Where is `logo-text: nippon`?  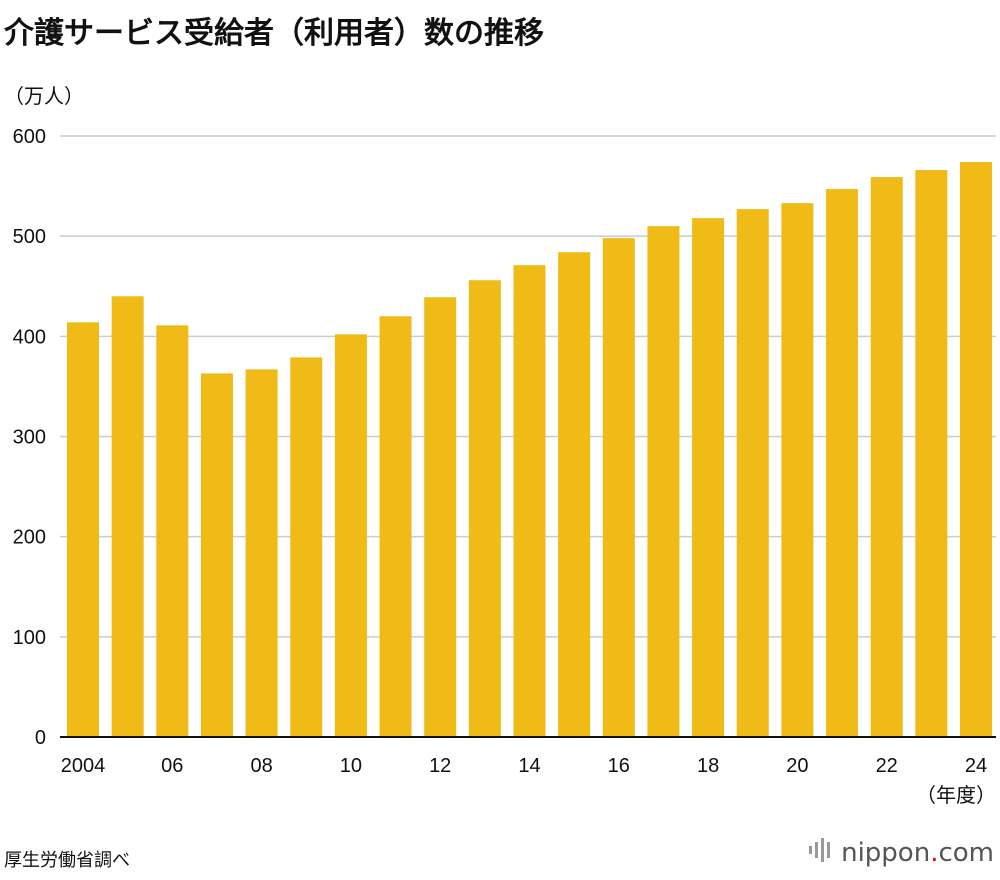 logo-text: nippon is located at coordinates (886, 853).